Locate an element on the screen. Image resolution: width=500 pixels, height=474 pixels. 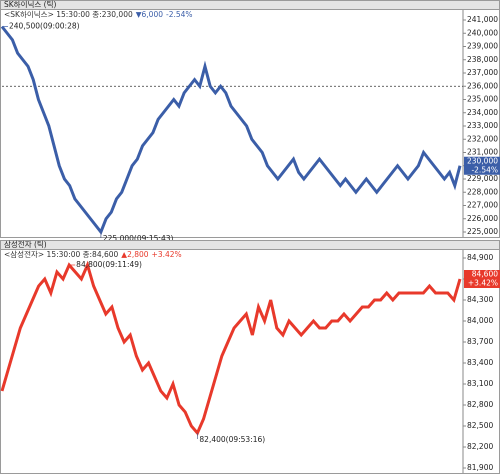
info-line: <삼성전자> 15:30:00 종:84,600 ▲2,800 +3.42% is located at coordinates (93, 254).